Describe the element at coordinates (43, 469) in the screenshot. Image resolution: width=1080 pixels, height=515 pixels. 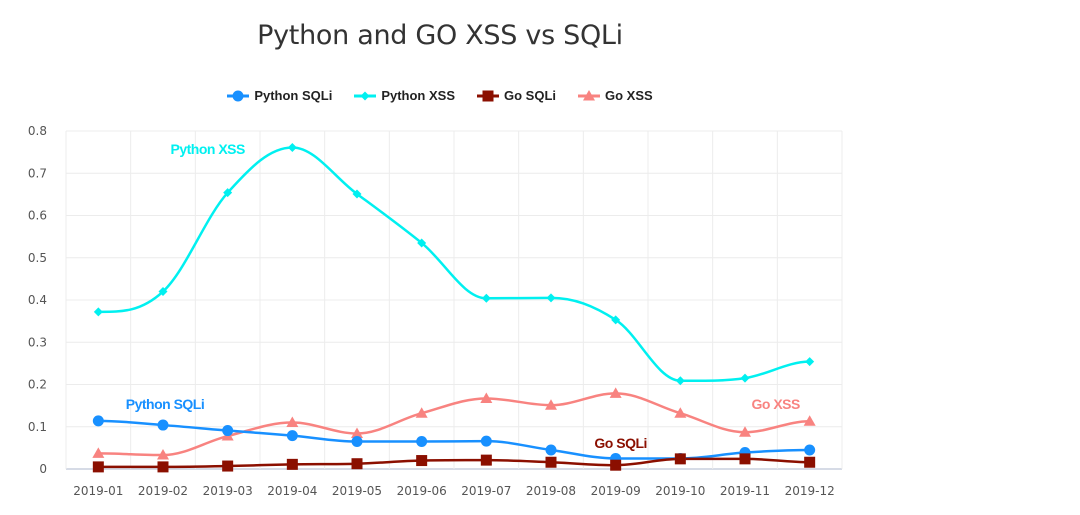
I see `y-tick-label: 0` at that location.